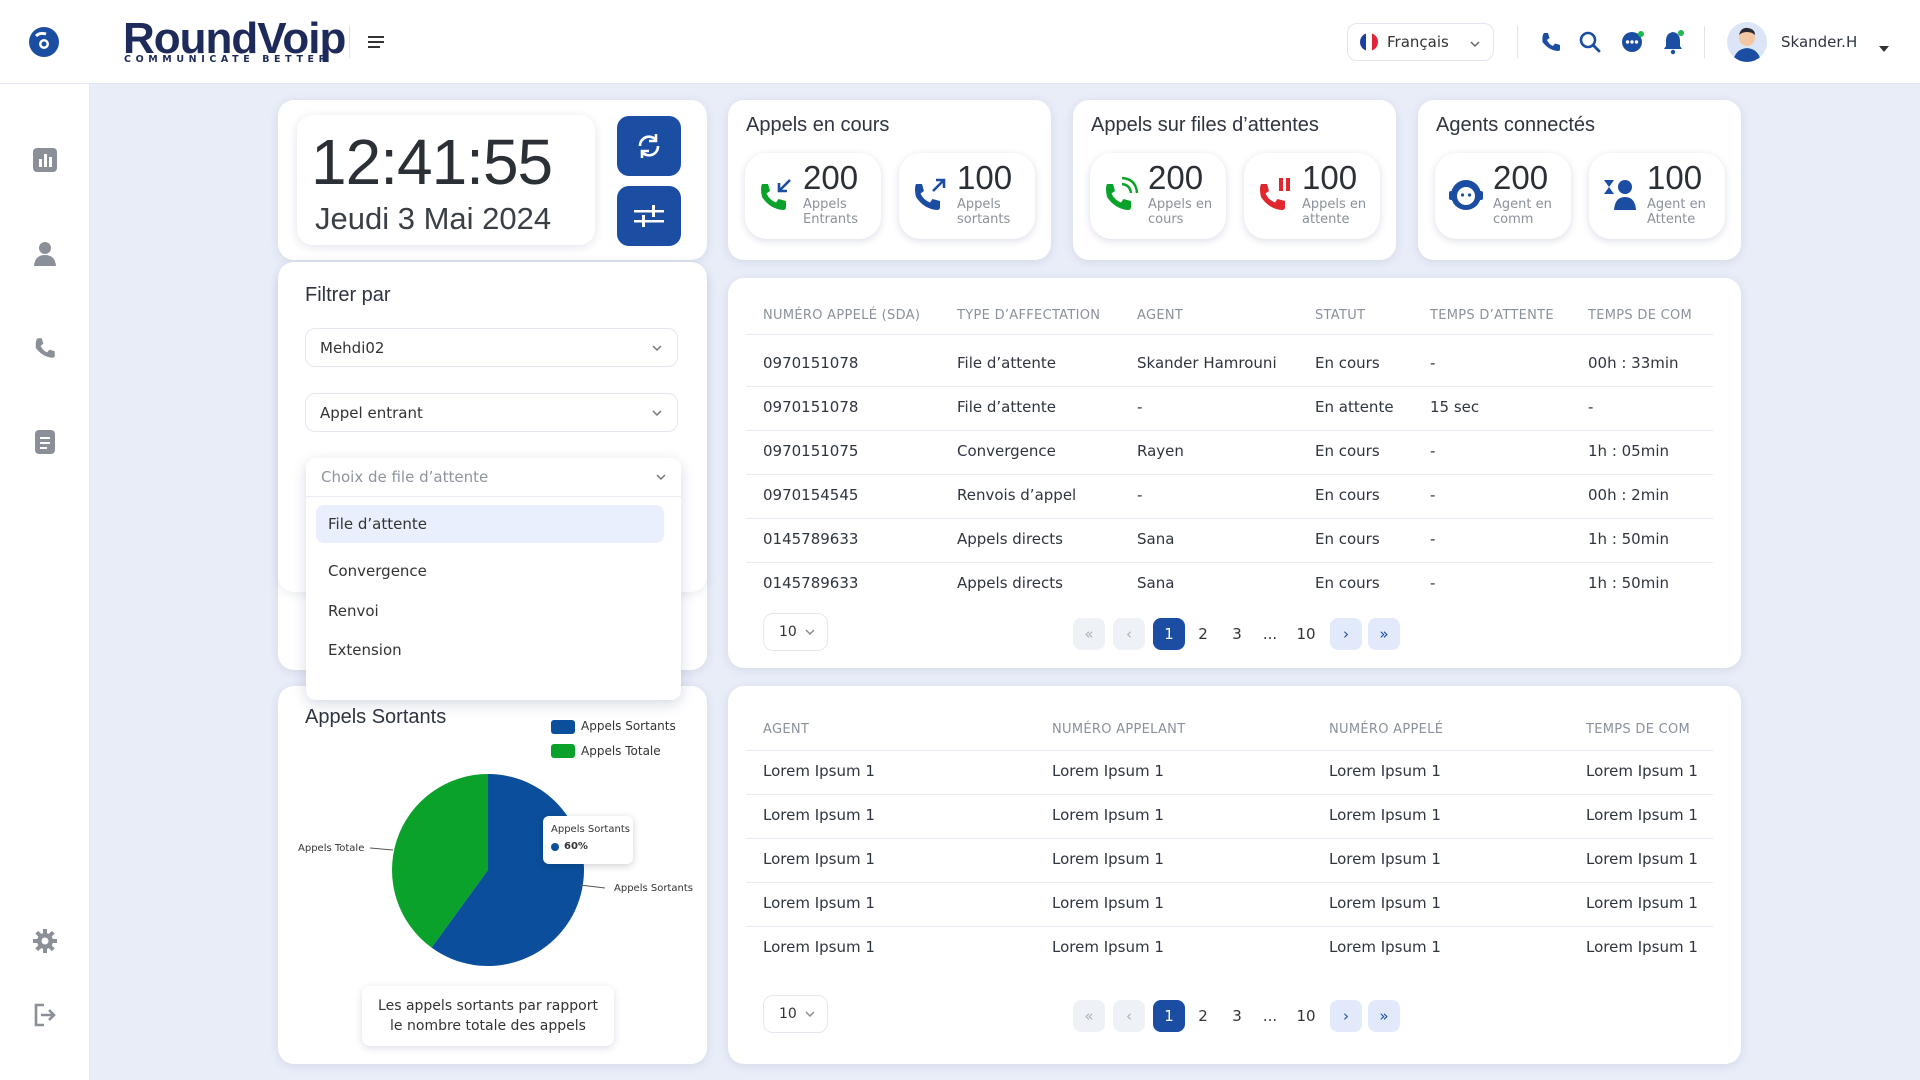 The image size is (1920, 1080). What do you see at coordinates (1657, 196) in the screenshot?
I see `stat-agents-waiting: 100 Agent en Attente` at bounding box center [1657, 196].